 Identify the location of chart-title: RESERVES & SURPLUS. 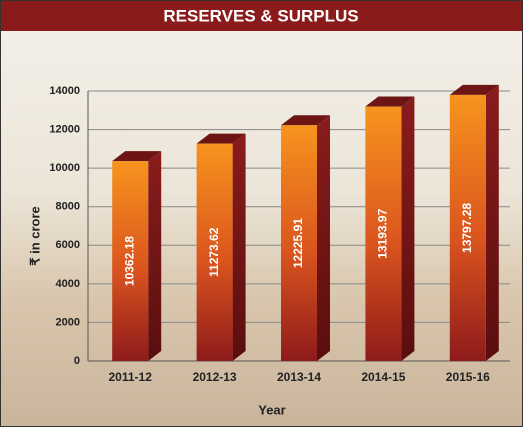
(260, 15).